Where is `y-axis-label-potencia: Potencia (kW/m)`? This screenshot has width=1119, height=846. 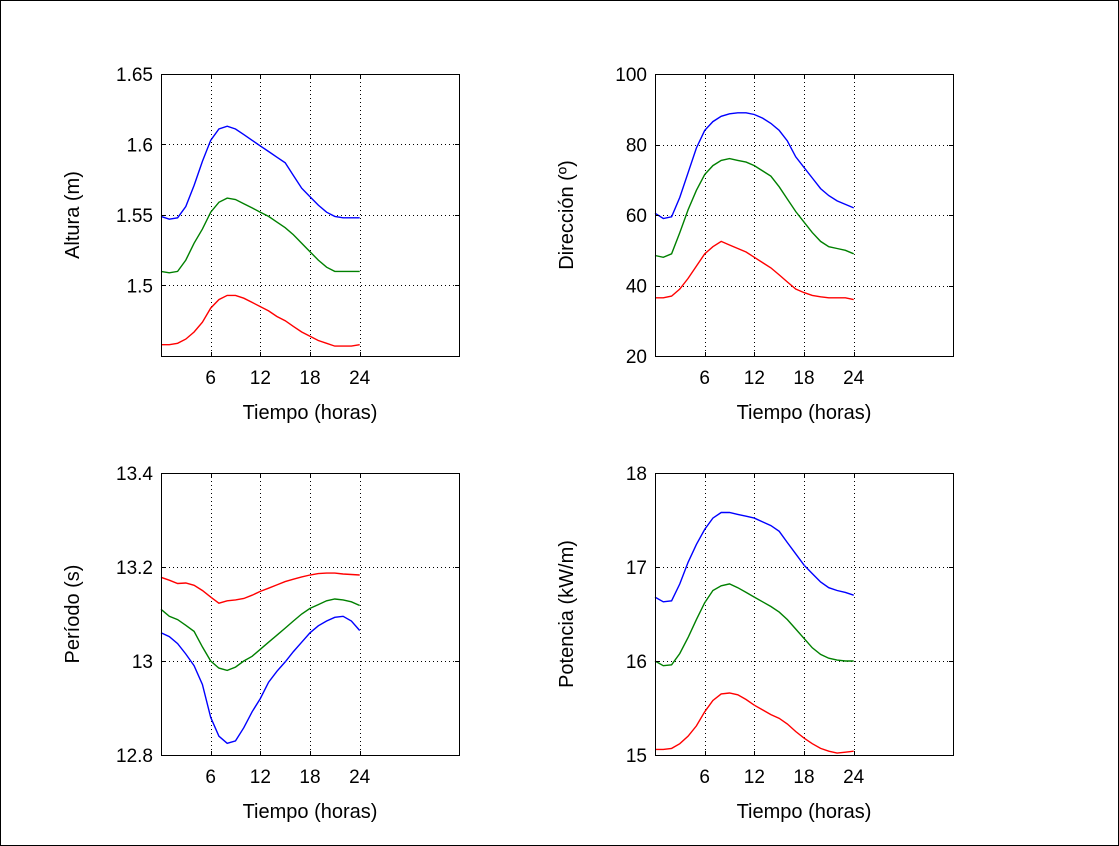
y-axis-label-potencia: Potencia (kW/m) is located at coordinates (567, 614).